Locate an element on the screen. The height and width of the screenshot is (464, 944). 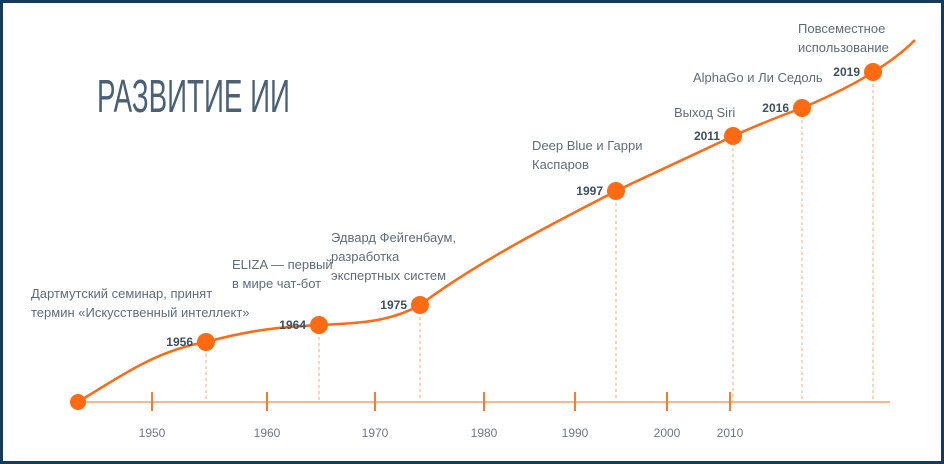
event-2011: 2011 Выход Siri is located at coordinates (708, 253).